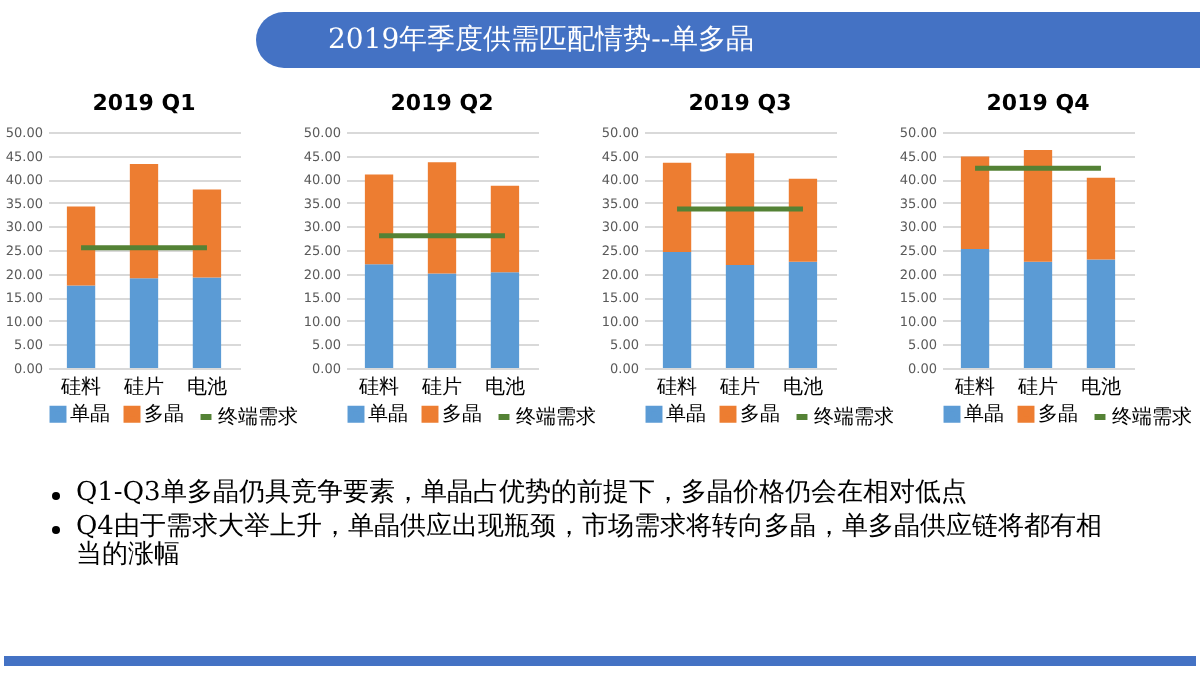 The width and height of the screenshot is (1200, 674). What do you see at coordinates (144, 103) in the screenshot?
I see `chart-title: 2019 Q1` at bounding box center [144, 103].